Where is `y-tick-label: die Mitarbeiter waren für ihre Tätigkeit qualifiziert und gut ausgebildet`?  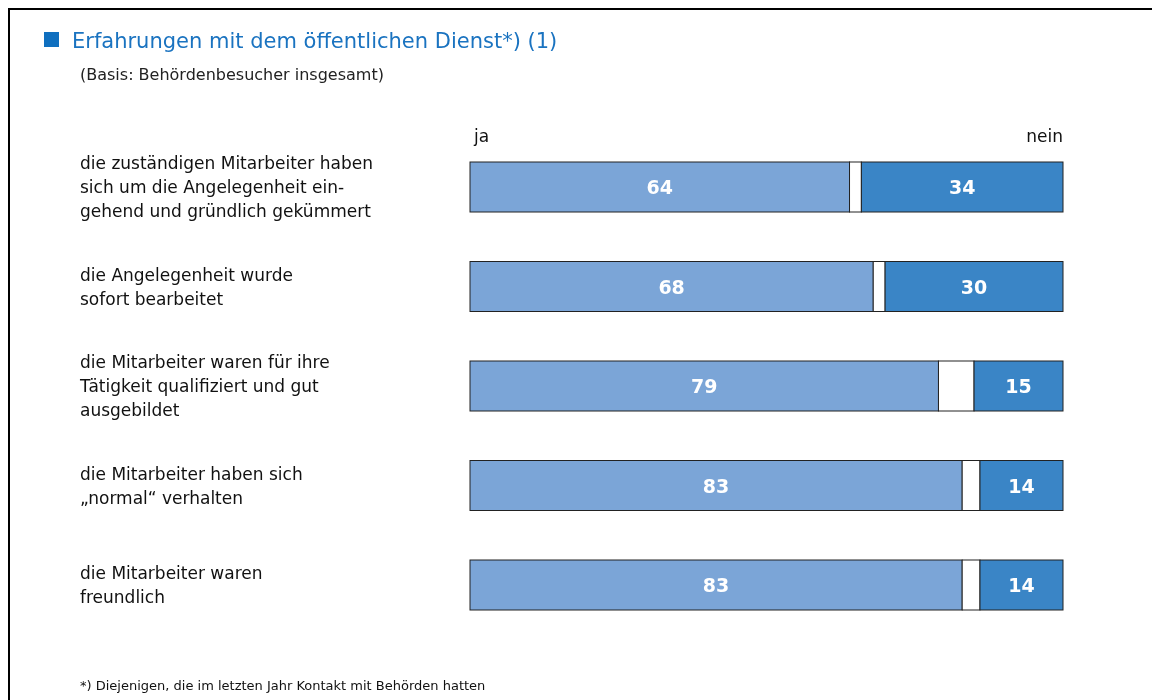 y-tick-label: die Mitarbeiter waren für ihre Tätigkeit qualifiziert und gut ausgebildet is located at coordinates (204, 386).